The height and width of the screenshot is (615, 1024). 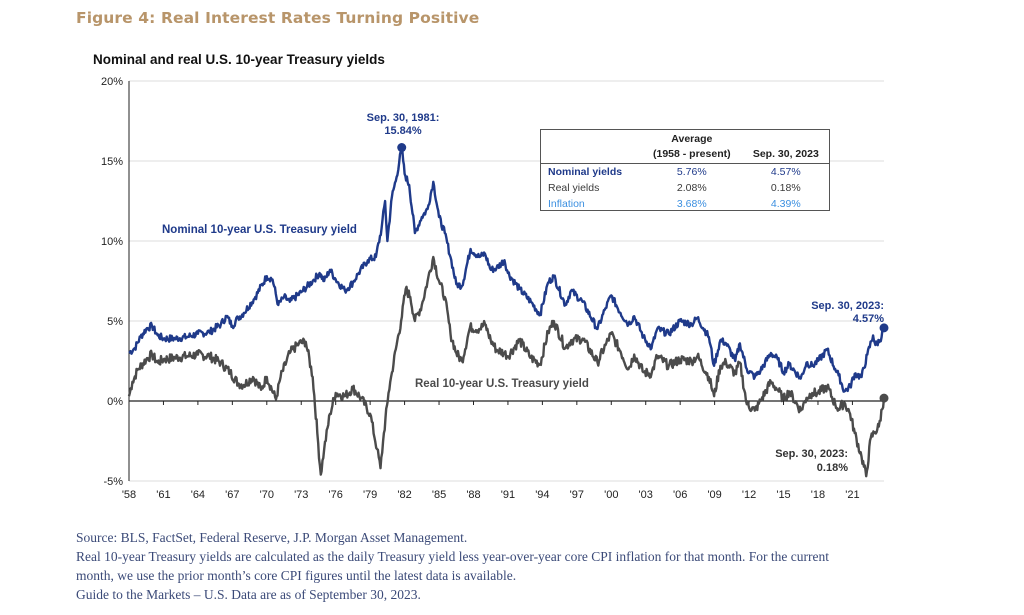 What do you see at coordinates (749, 495) in the screenshot?
I see `x-tick-label: '12` at bounding box center [749, 495].